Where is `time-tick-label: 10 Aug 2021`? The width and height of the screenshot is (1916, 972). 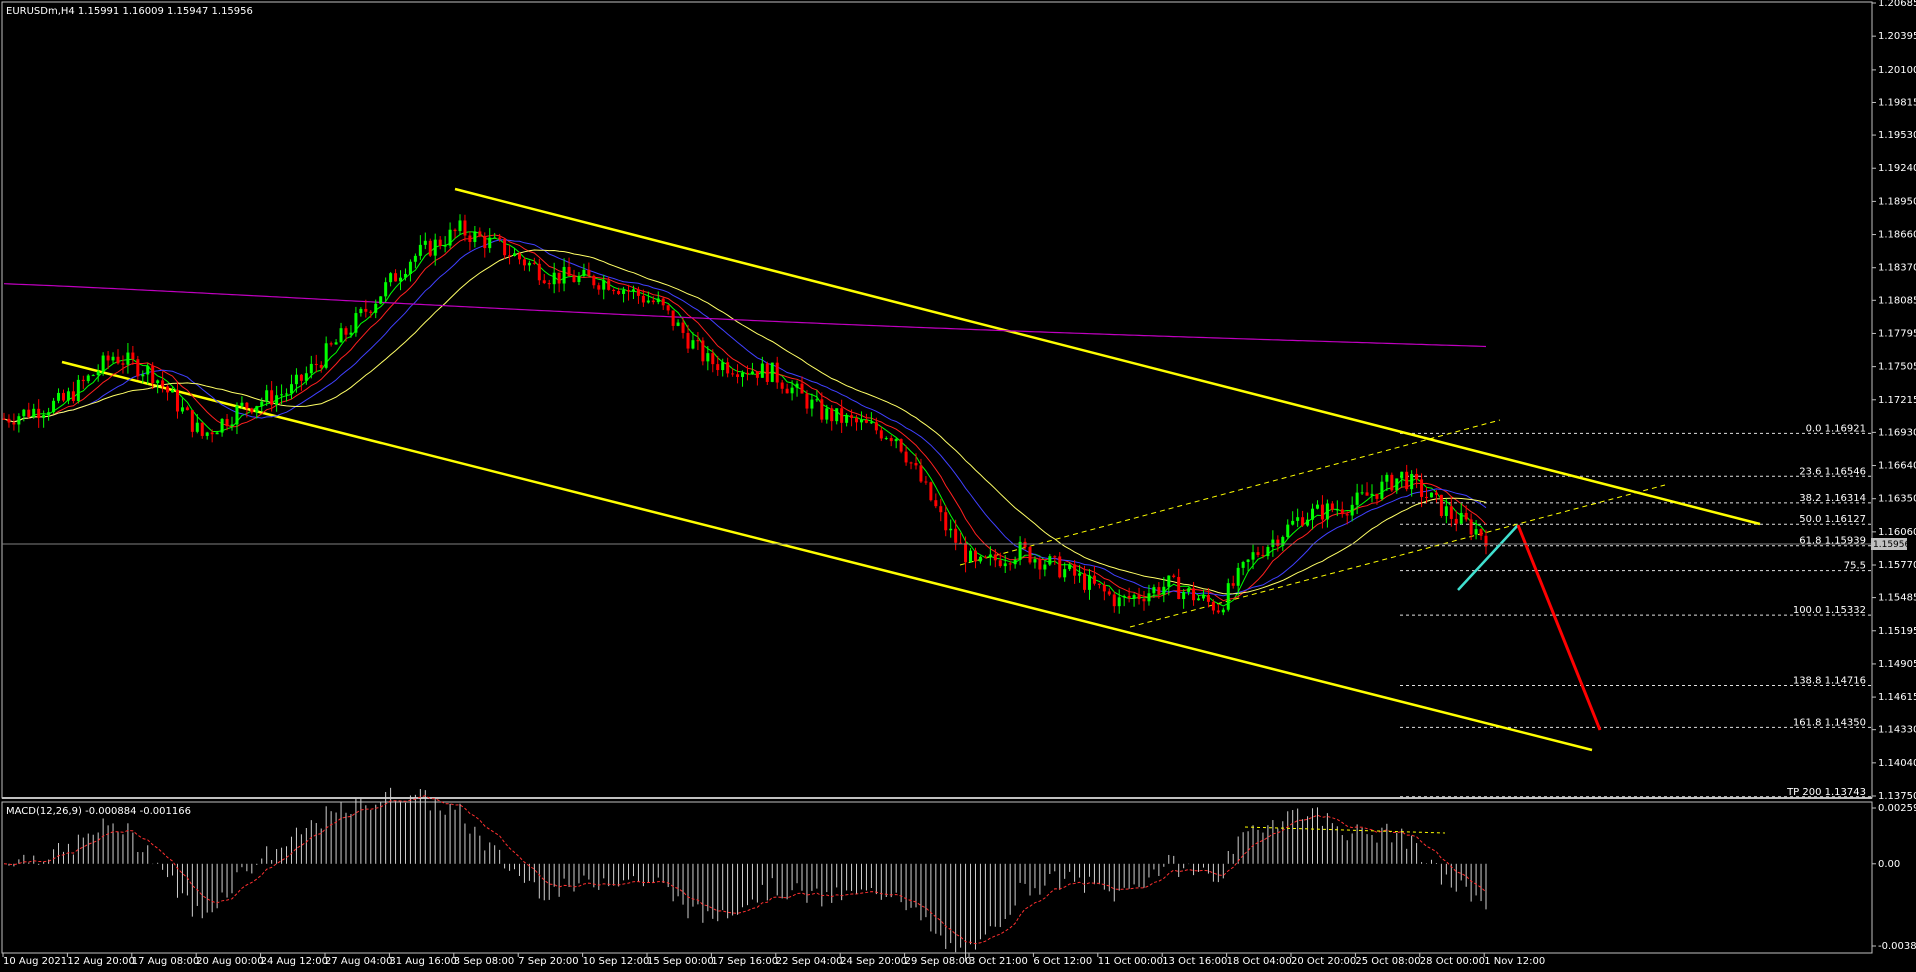 time-tick-label: 10 Aug 2021 is located at coordinates (35, 961).